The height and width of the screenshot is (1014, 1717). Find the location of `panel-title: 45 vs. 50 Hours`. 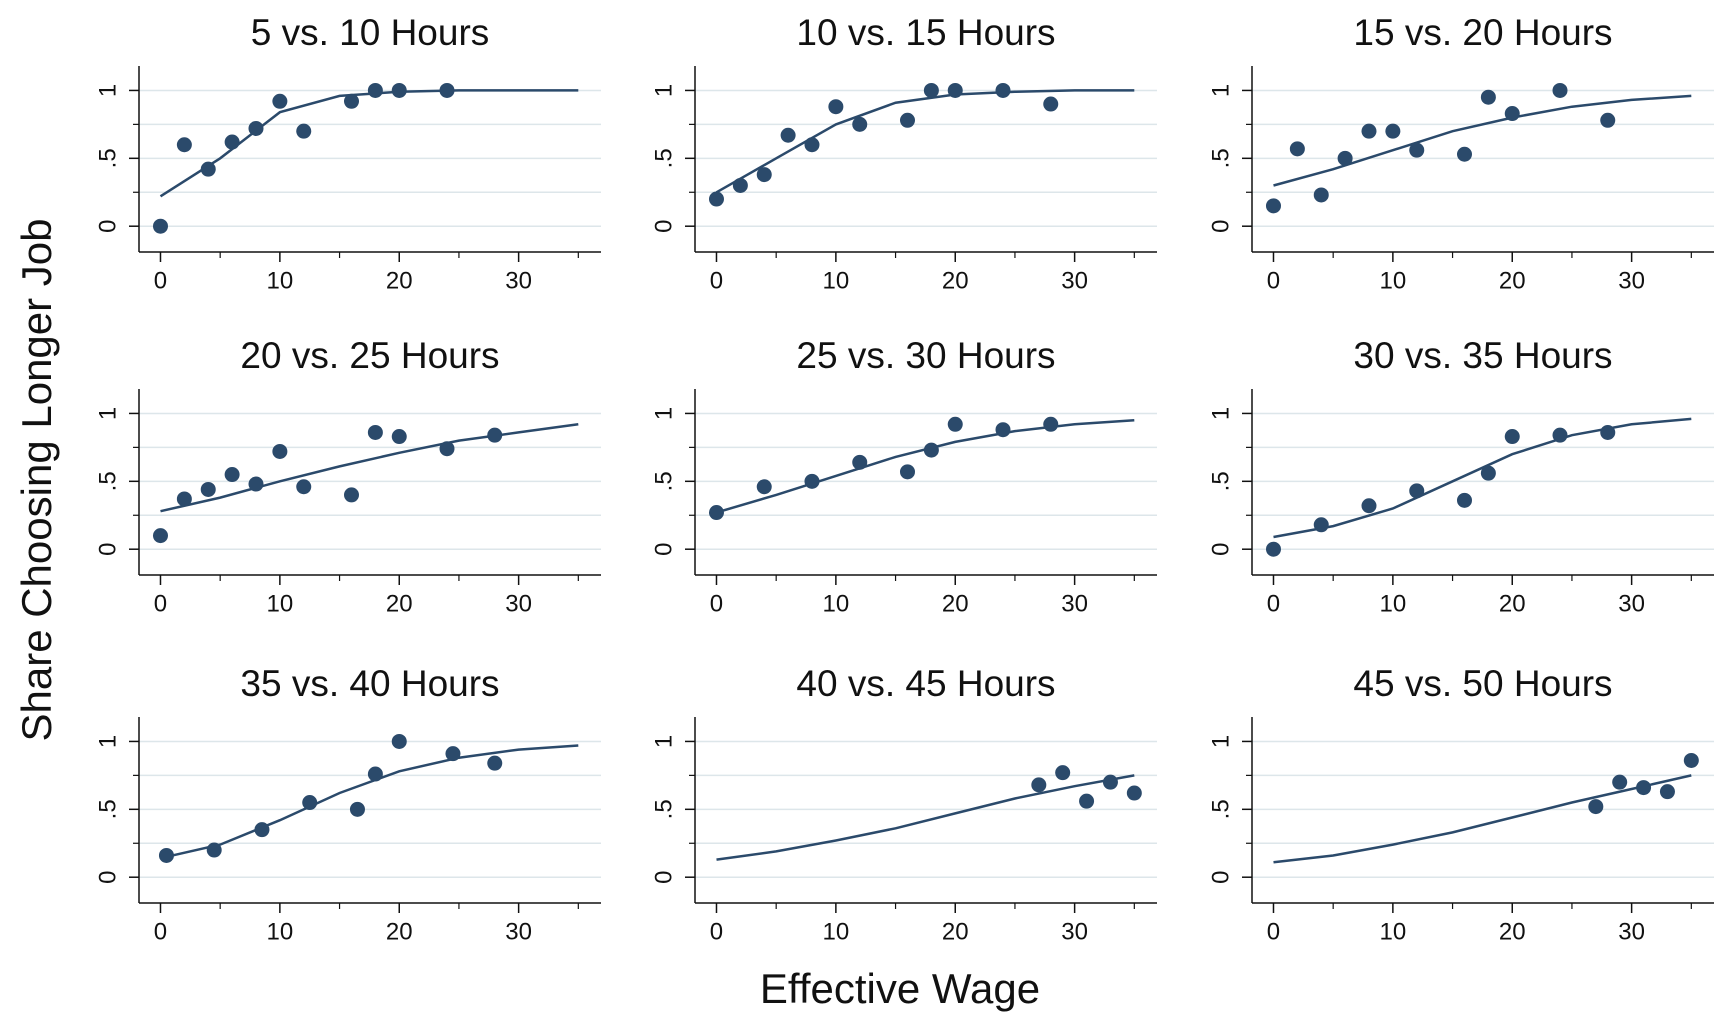

panel-title: 45 vs. 50 Hours is located at coordinates (1482, 683).